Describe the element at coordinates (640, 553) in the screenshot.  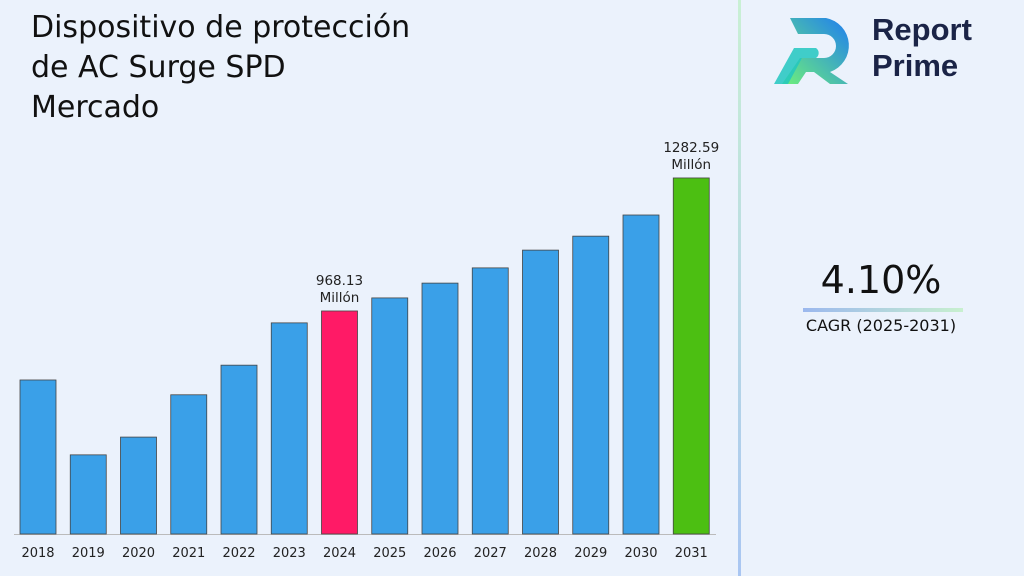
I see `x-tick-label-2030: 2030` at that location.